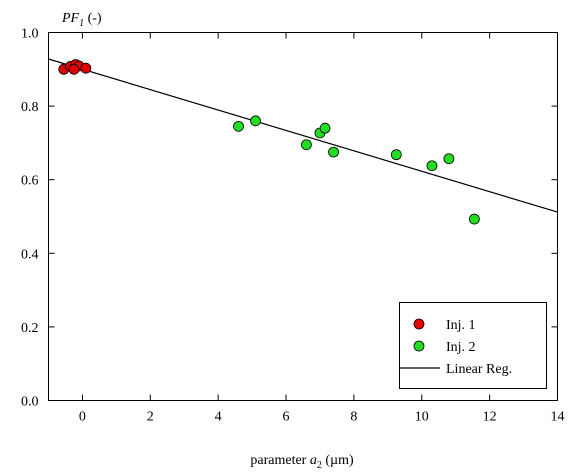 Image resolution: width=576 pixels, height=472 pixels. Describe the element at coordinates (558, 417) in the screenshot. I see `x-tick-label: 14` at that location.